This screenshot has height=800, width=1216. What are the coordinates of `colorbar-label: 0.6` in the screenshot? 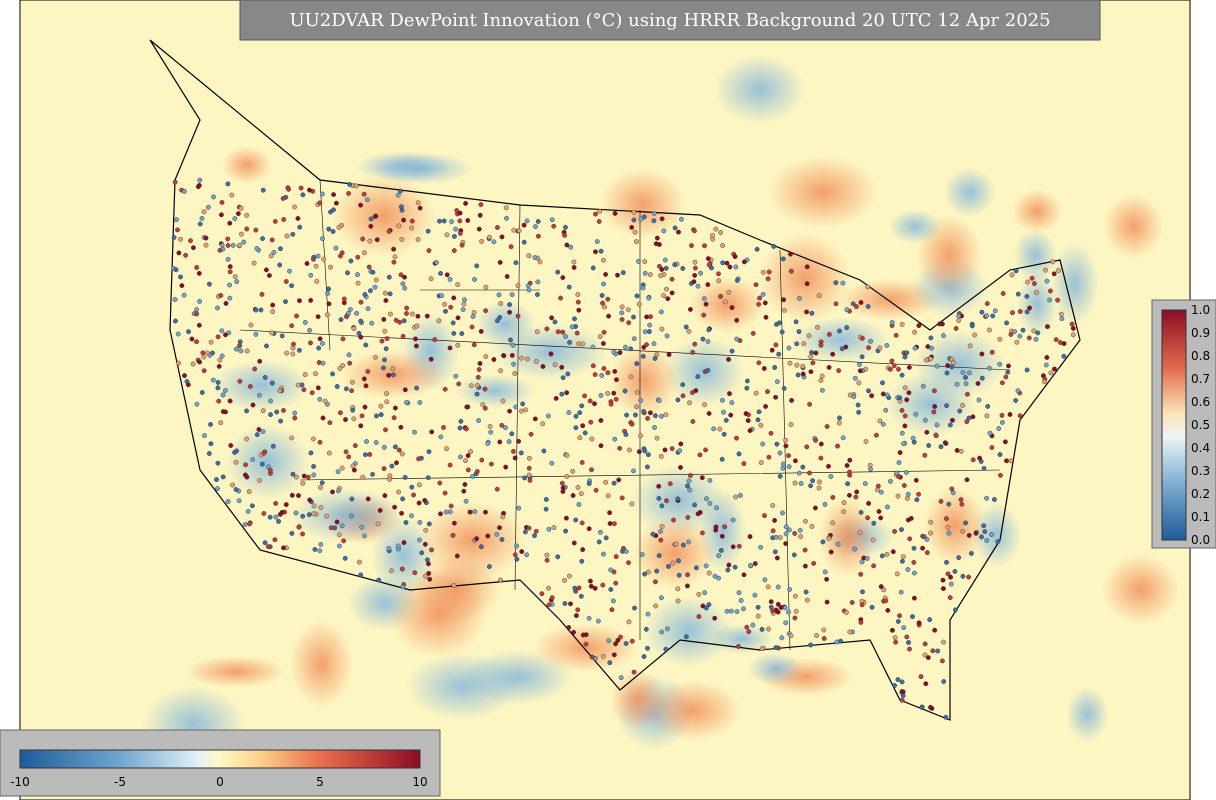 It's located at (1200, 402).